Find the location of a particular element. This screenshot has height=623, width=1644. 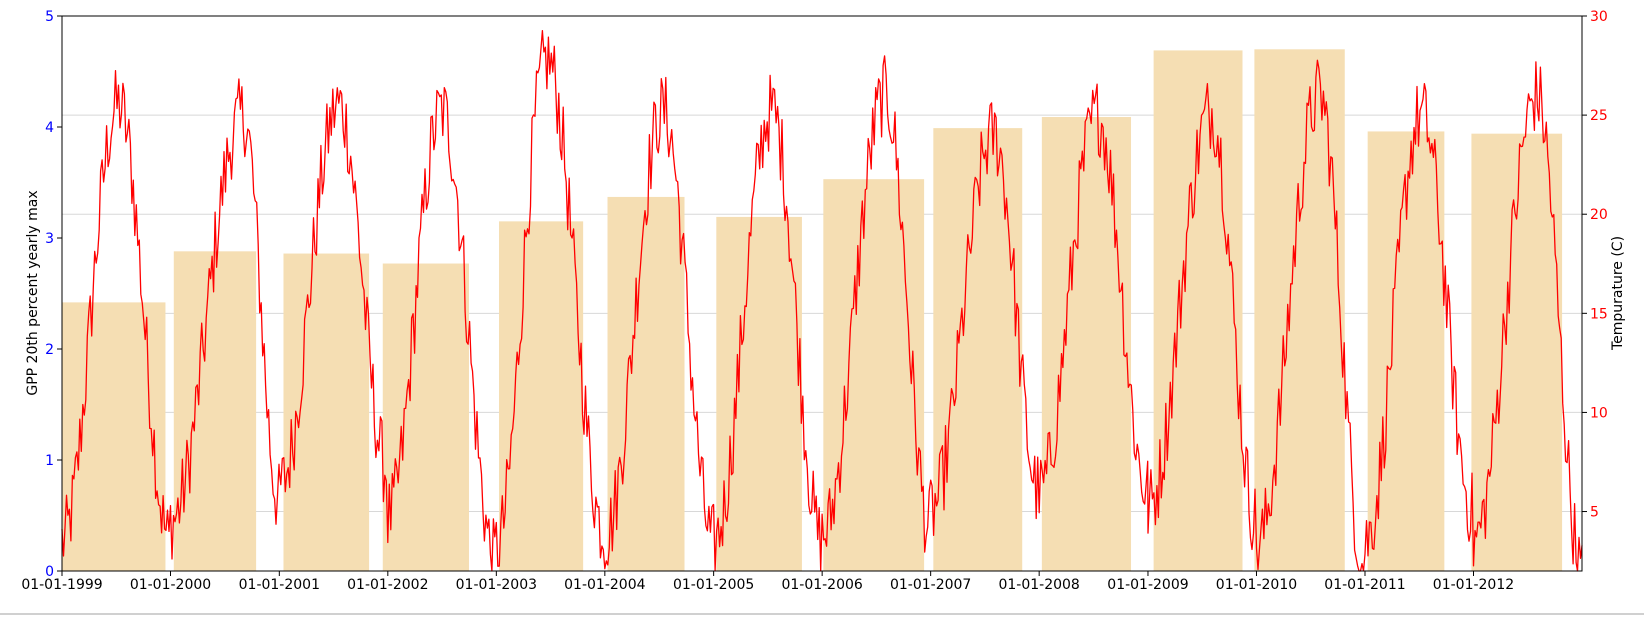

x-tick-label: 01-01-2008 is located at coordinates (1038, 585).